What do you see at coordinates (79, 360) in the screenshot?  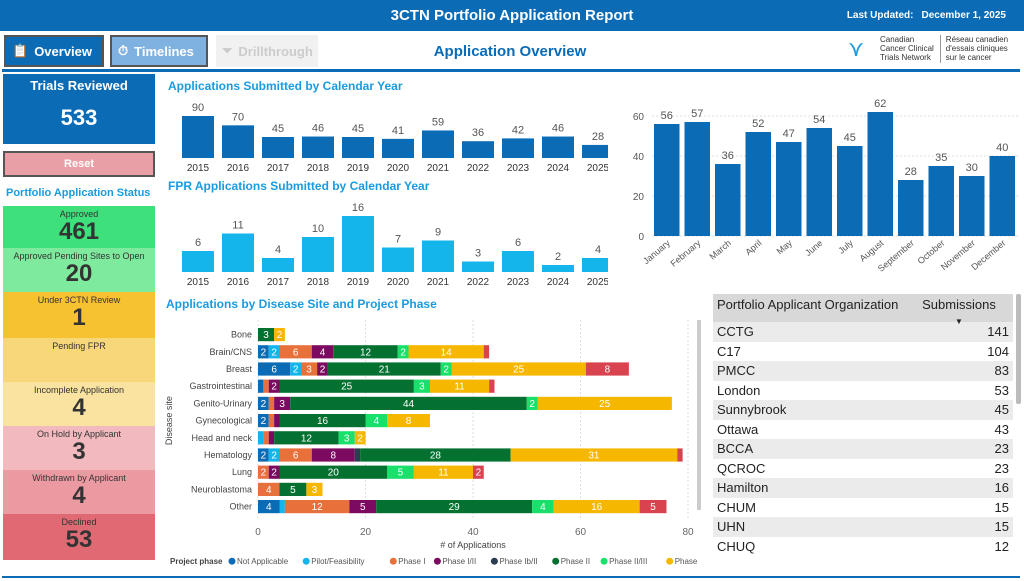 I see `status-card: Pending FPR` at bounding box center [79, 360].